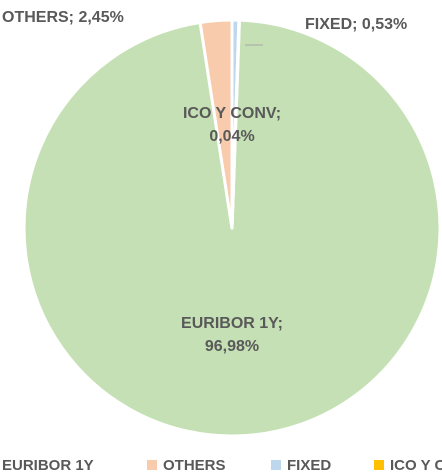 The height and width of the screenshot is (475, 442). What do you see at coordinates (416, 465) in the screenshot?
I see `legend-label: ICO Y CONV` at bounding box center [416, 465].